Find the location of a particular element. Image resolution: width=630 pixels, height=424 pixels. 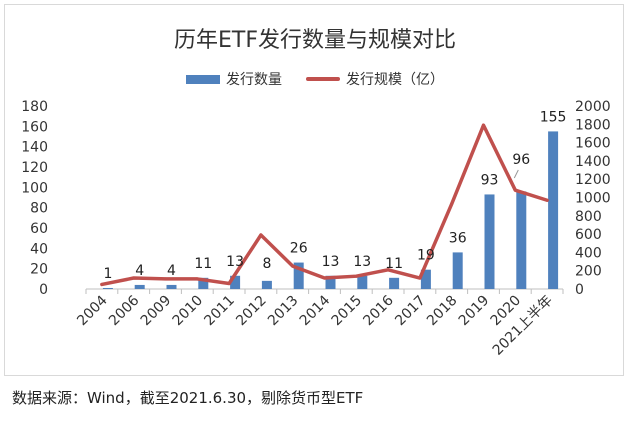

y-right-tick-label: 1800 is located at coordinates (593, 125).